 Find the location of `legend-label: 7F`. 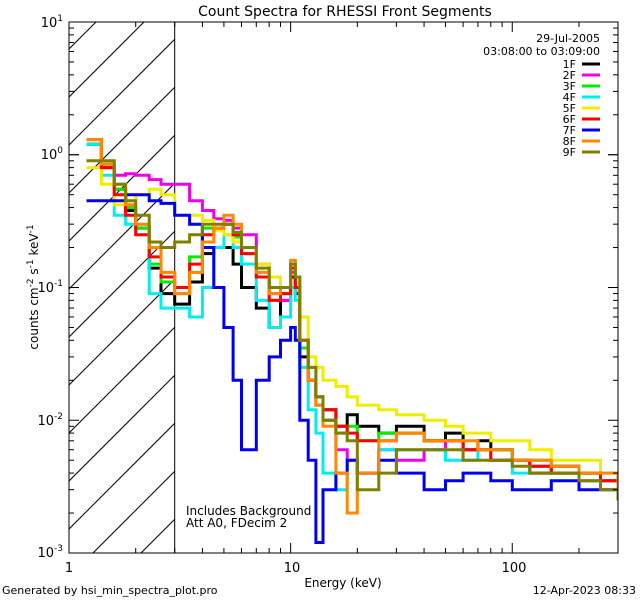

legend-label: 7F is located at coordinates (569, 130).